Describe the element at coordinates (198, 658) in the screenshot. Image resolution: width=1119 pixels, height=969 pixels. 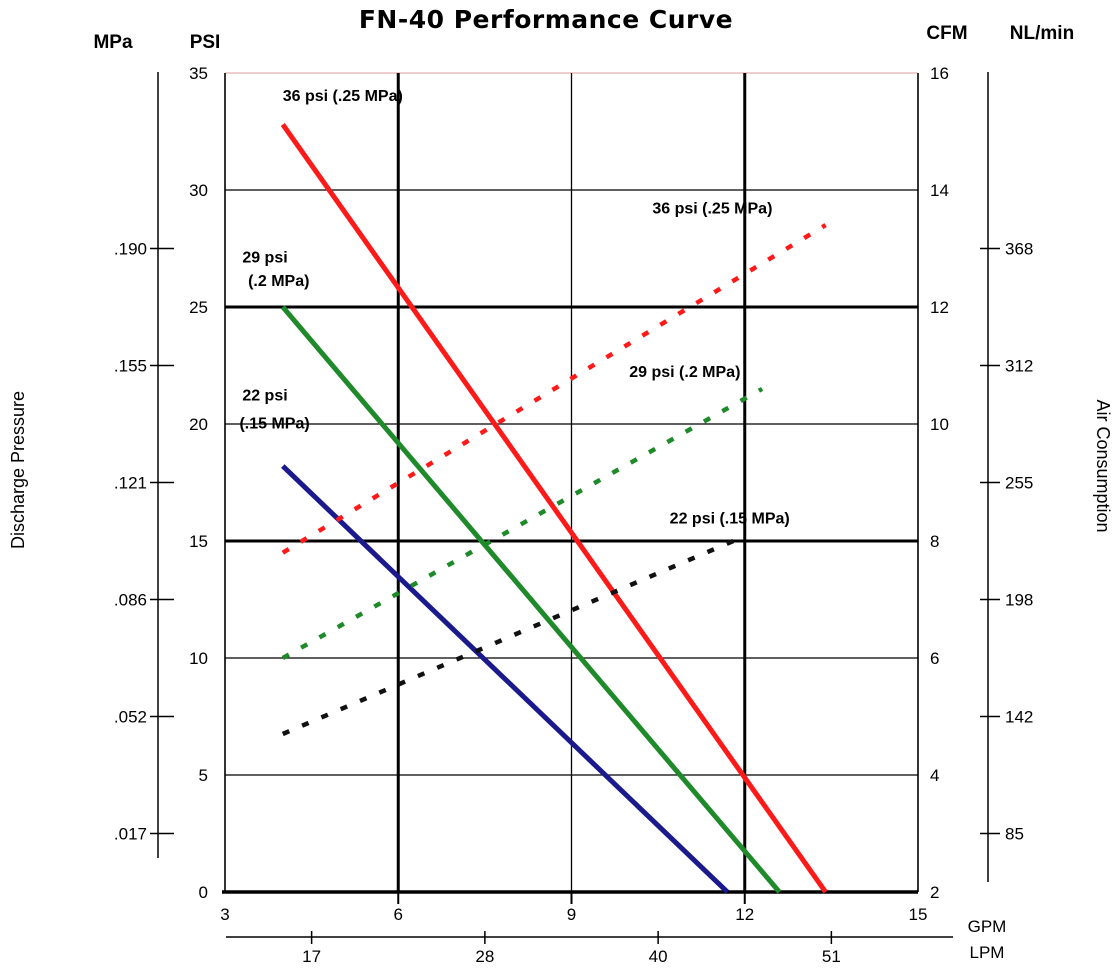
I see `psi-tick-label: 10` at that location.